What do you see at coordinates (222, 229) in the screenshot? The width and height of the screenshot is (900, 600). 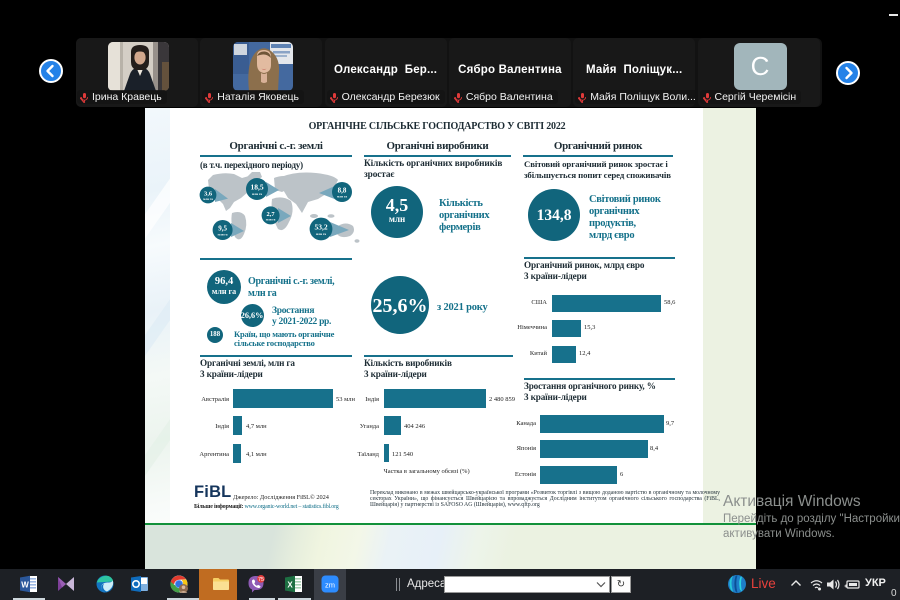 I see `svg-text: 9,5` at bounding box center [222, 229].